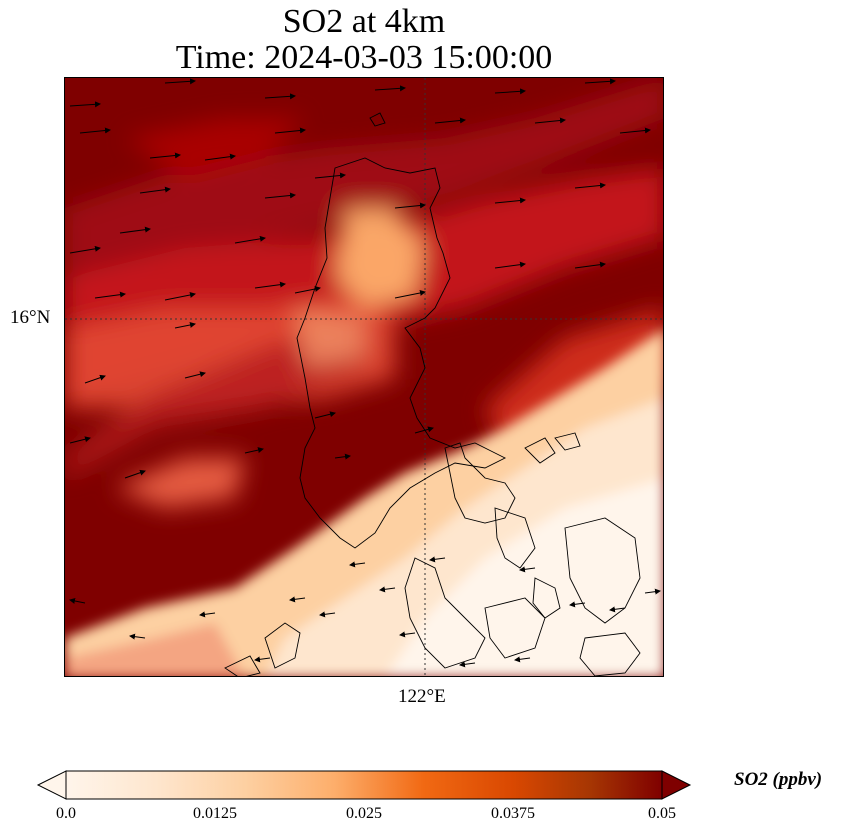 This screenshot has width=841, height=836. I want to click on colorbar-high-extend, so click(676, 785).